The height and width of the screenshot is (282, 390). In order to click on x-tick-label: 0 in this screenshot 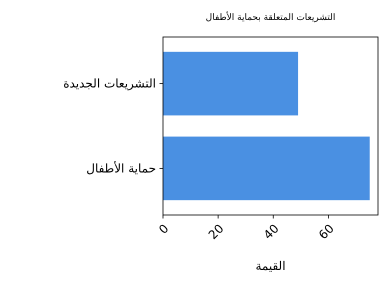, I will do `click(164, 229)`.